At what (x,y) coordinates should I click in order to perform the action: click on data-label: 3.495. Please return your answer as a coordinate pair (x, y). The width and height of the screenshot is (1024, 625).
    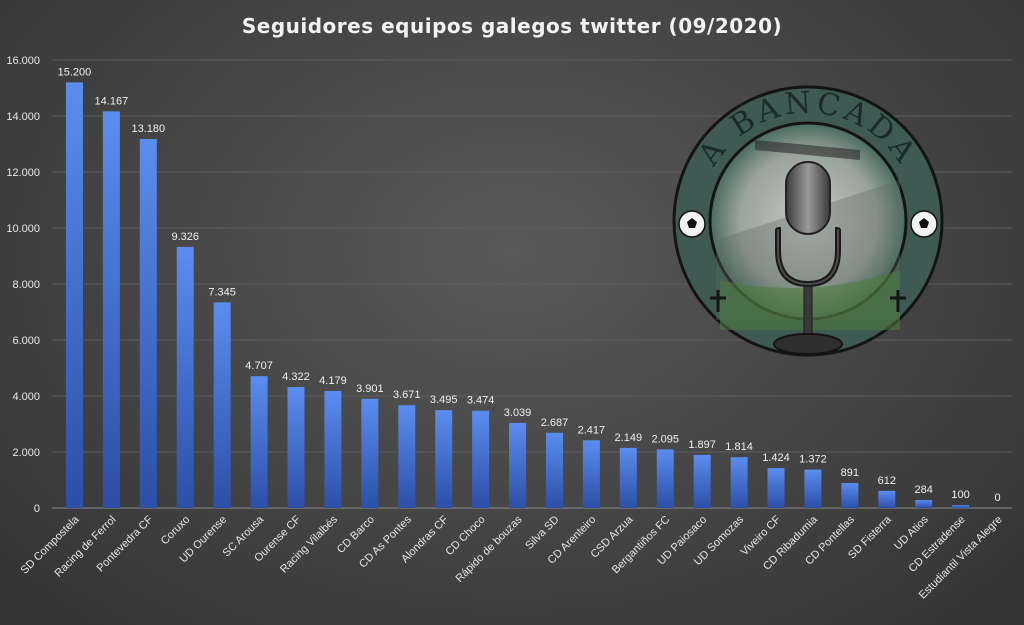
    Looking at the image, I should click on (444, 400).